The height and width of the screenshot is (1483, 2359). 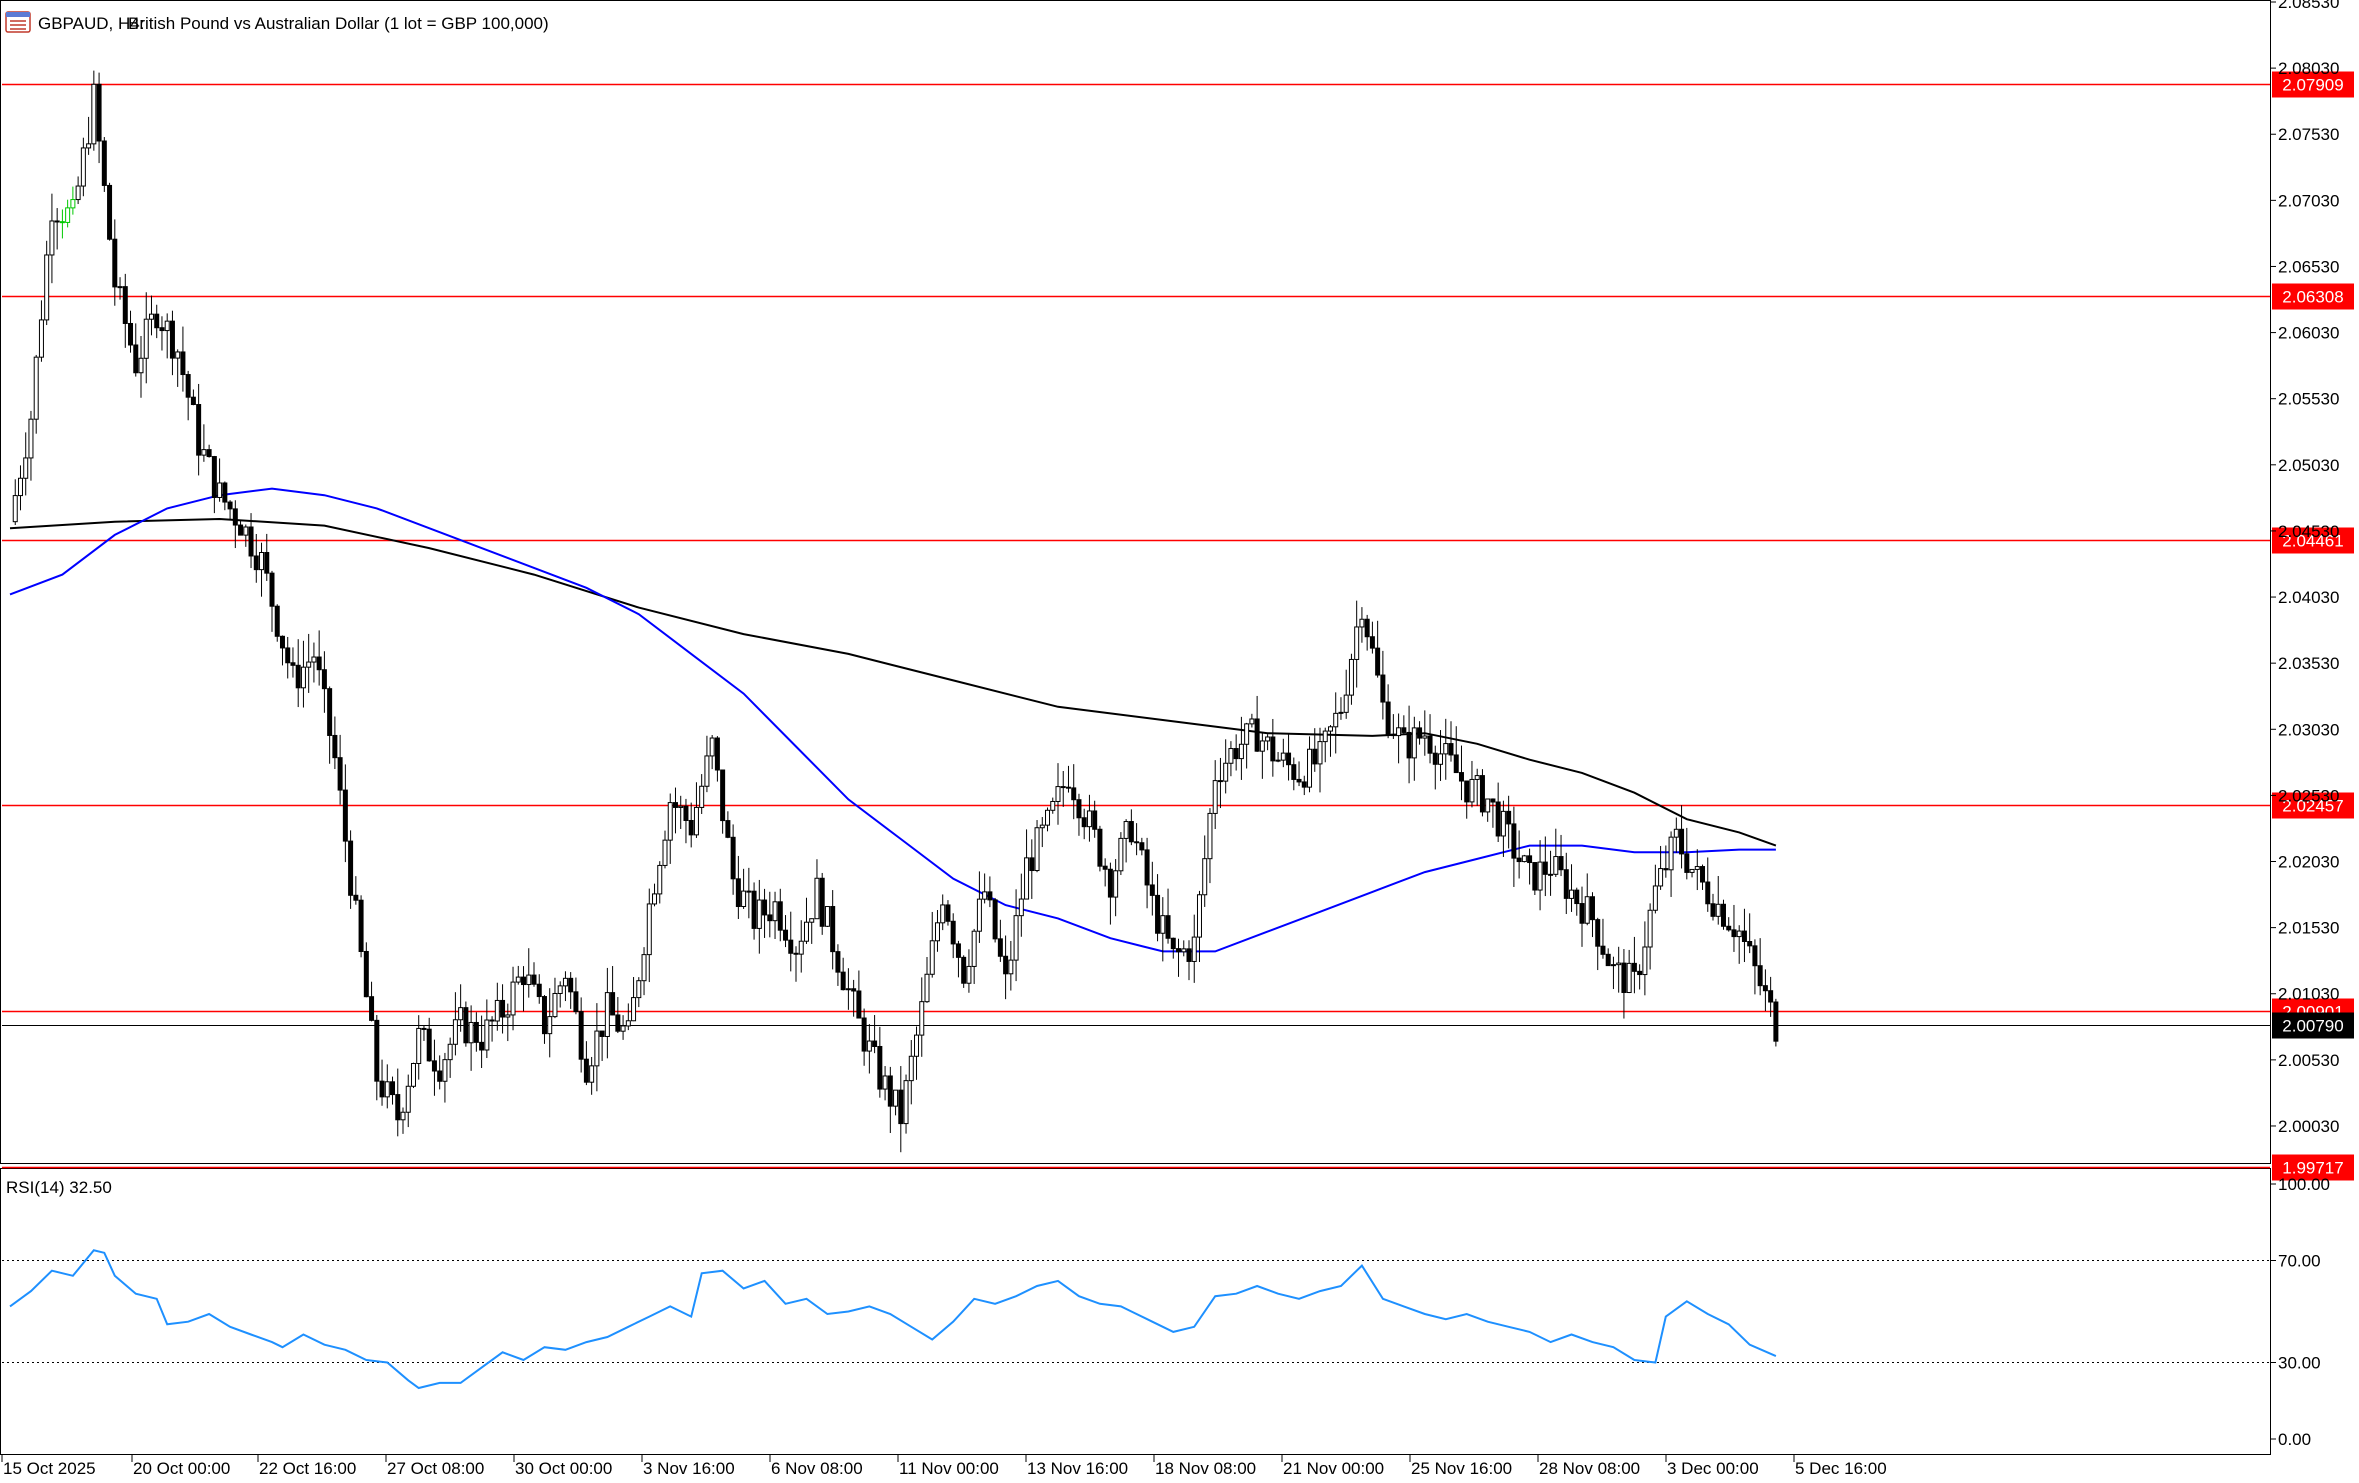 I want to click on price-tick-label: 2.02030, so click(x=2308, y=862).